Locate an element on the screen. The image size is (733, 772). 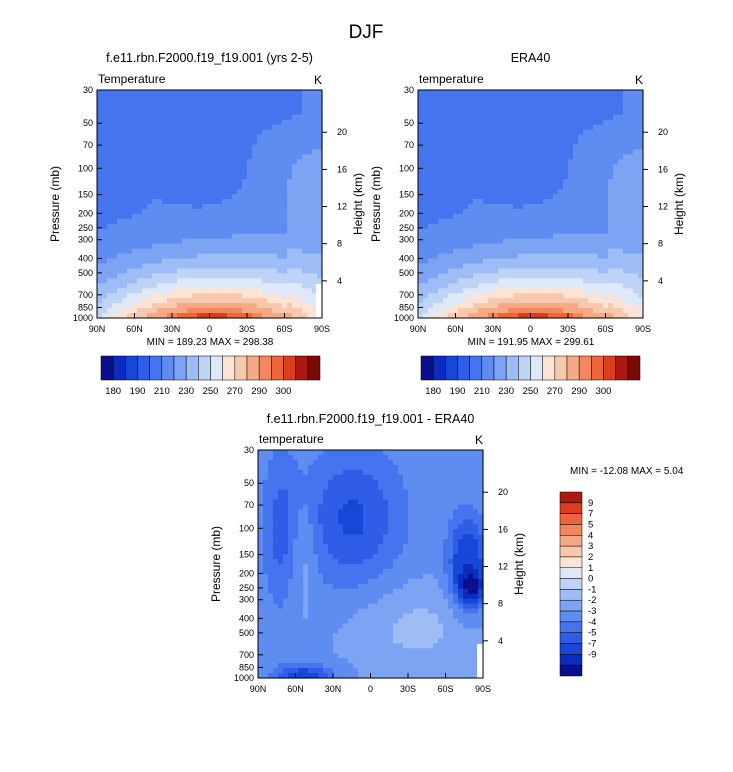
y-tick-label: 70 is located at coordinates (88, 145).